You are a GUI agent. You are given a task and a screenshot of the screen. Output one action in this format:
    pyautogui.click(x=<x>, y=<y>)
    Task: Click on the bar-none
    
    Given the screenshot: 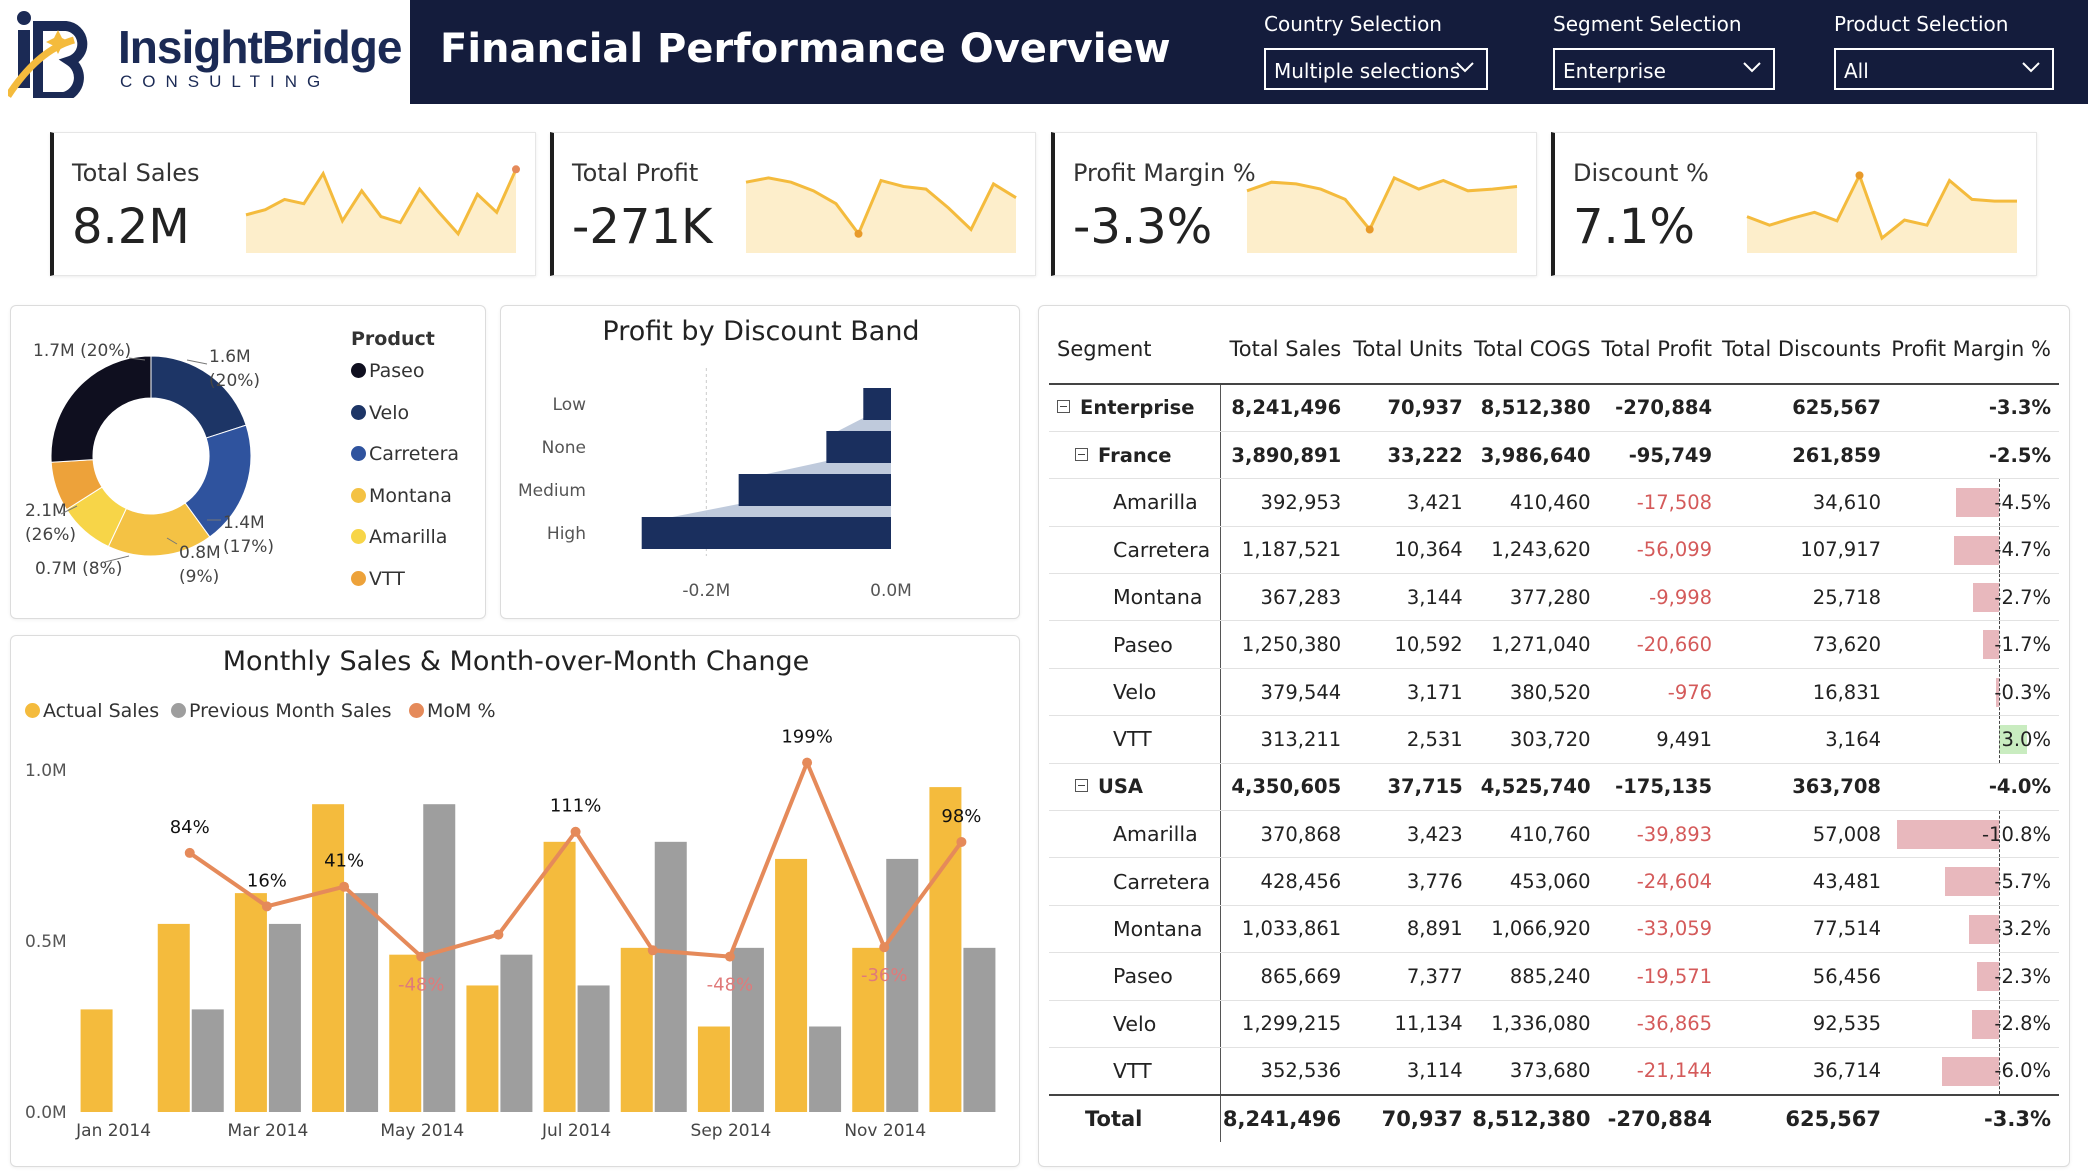 What is the action you would take?
    pyautogui.click(x=858, y=447)
    